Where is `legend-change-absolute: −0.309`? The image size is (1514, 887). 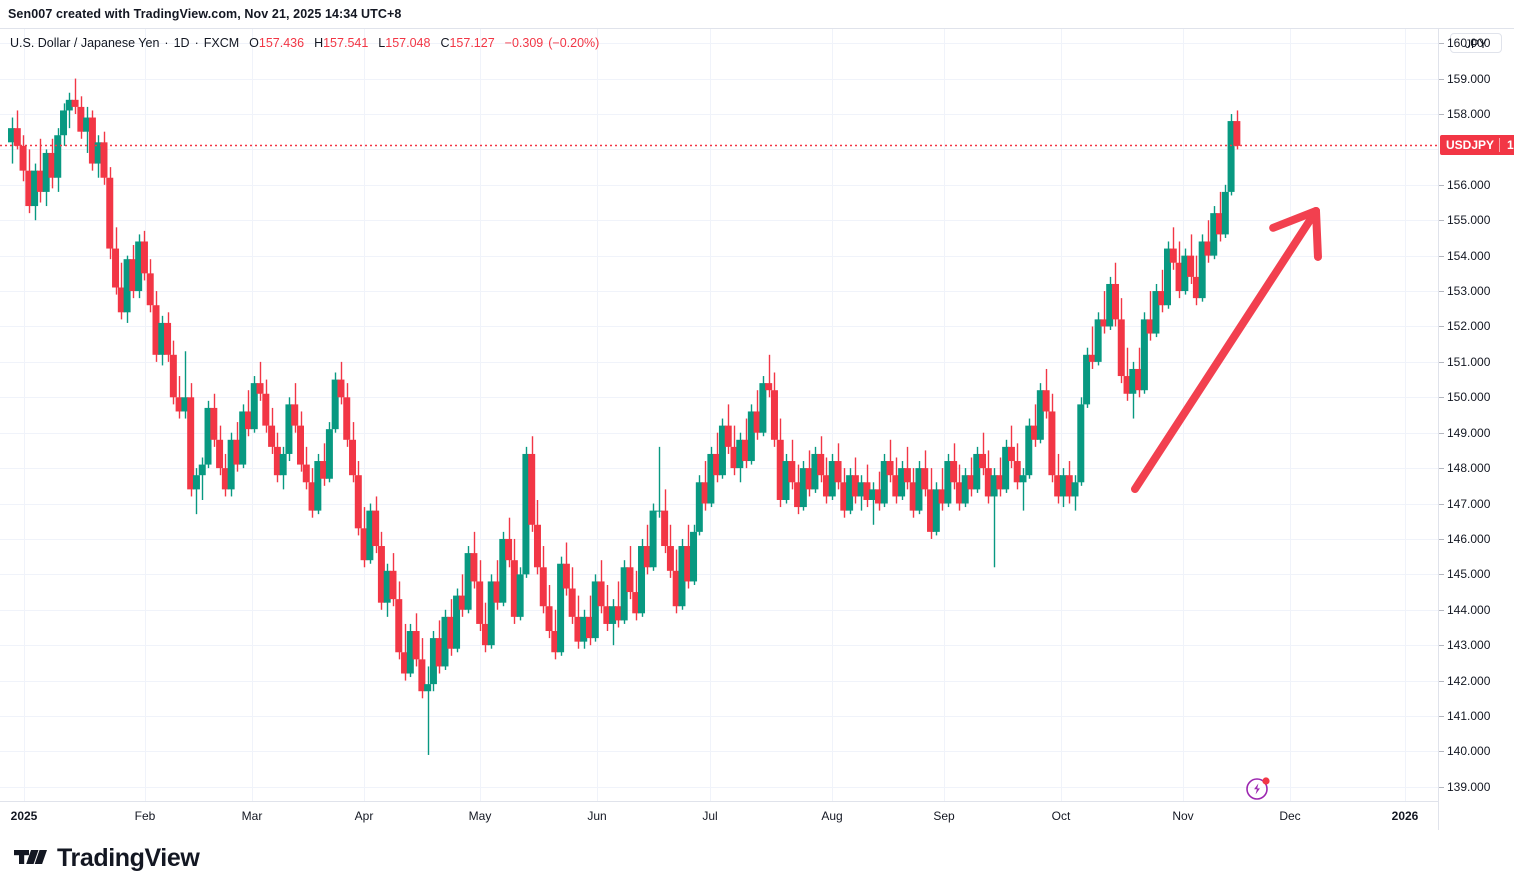
legend-change-absolute: −0.309 is located at coordinates (524, 43).